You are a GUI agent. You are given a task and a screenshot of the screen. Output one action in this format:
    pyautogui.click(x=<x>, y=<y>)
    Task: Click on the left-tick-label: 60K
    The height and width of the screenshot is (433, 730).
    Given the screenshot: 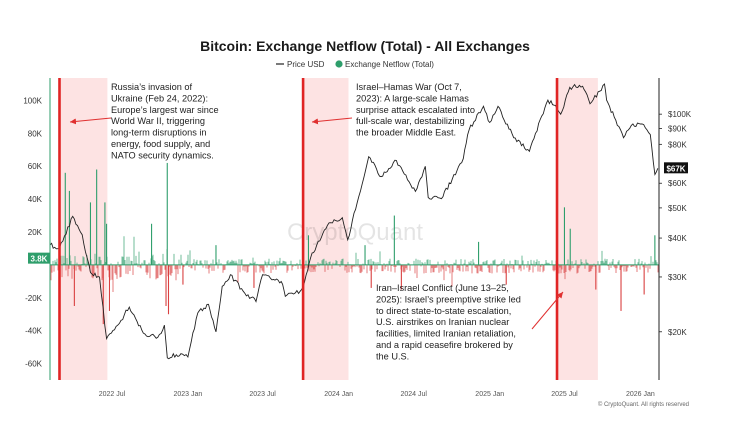 What is the action you would take?
    pyautogui.click(x=35, y=166)
    